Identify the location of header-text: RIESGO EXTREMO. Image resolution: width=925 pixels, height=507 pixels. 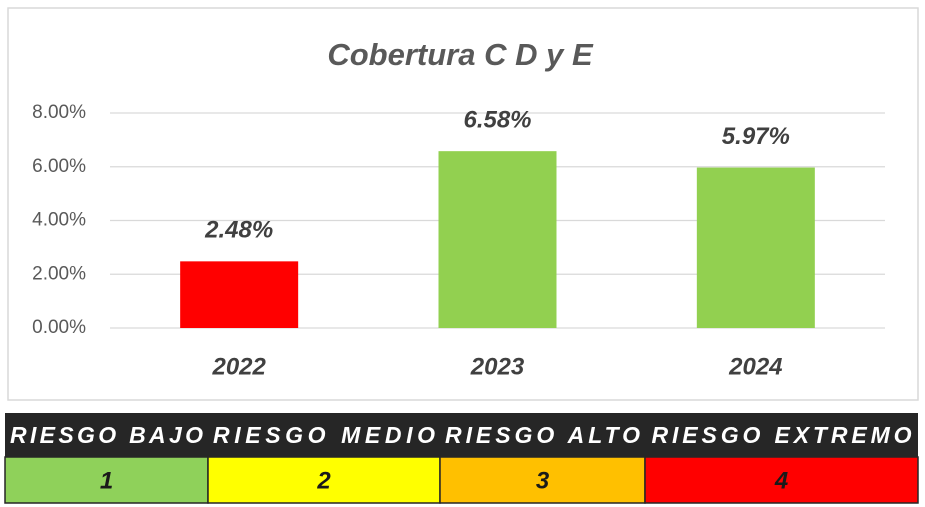
(782, 435).